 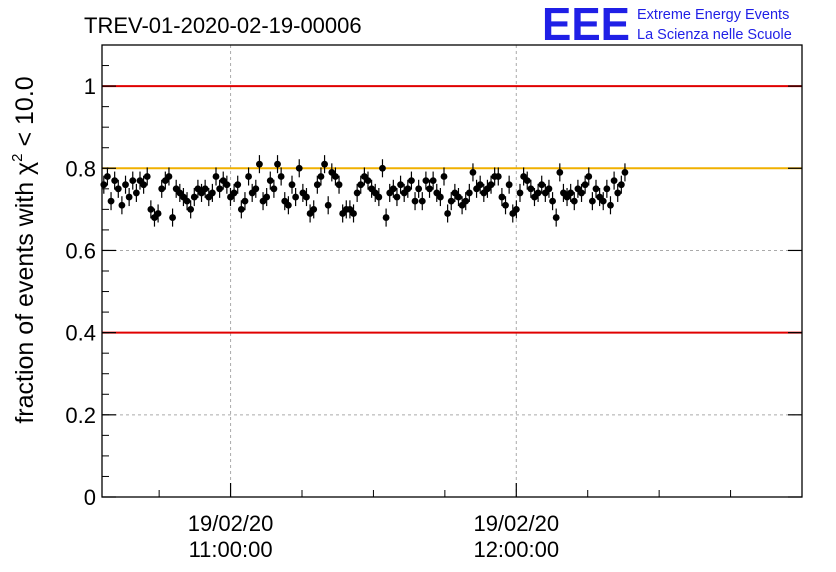 I want to click on x-tick-date: 19/02/20, so click(x=516, y=523).